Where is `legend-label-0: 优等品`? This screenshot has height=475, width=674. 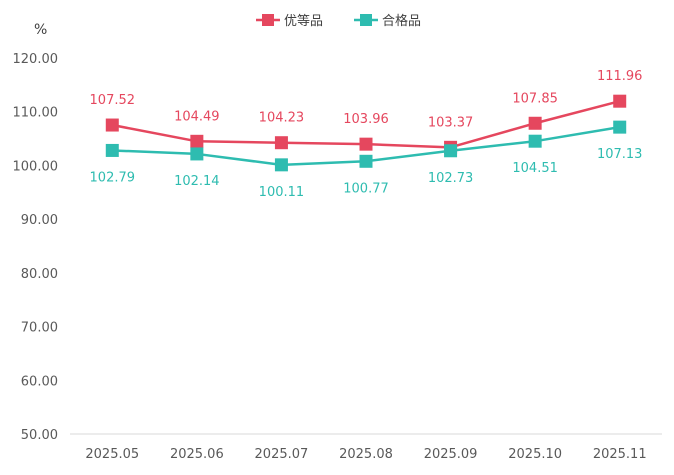 legend-label-0: 优等品 is located at coordinates (303, 21).